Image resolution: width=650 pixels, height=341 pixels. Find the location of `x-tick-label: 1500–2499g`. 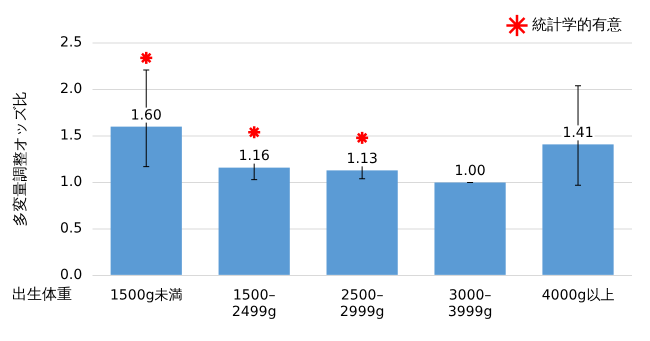

x-tick-label: 1500–2499g is located at coordinates (254, 303).